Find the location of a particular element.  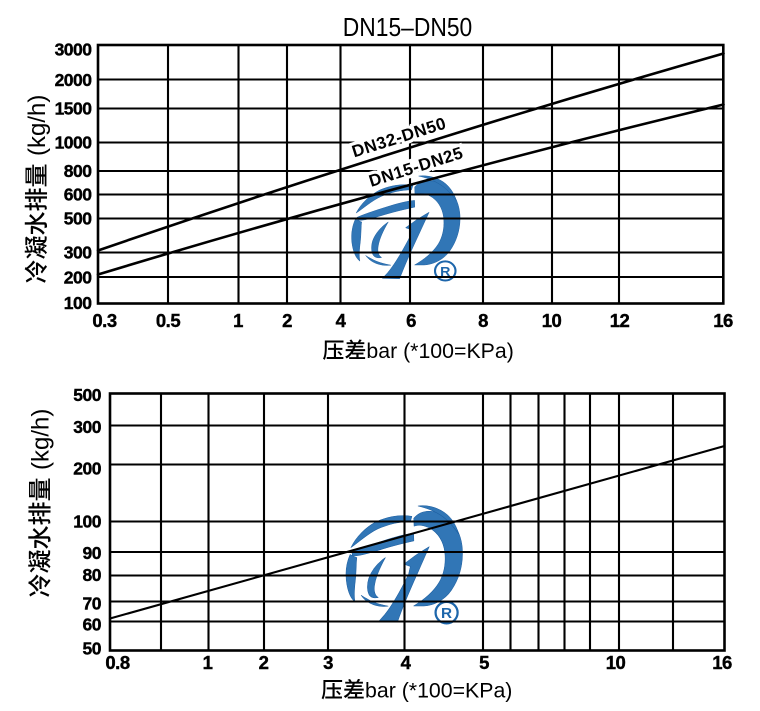

svg-text: 70 is located at coordinates (92, 604).